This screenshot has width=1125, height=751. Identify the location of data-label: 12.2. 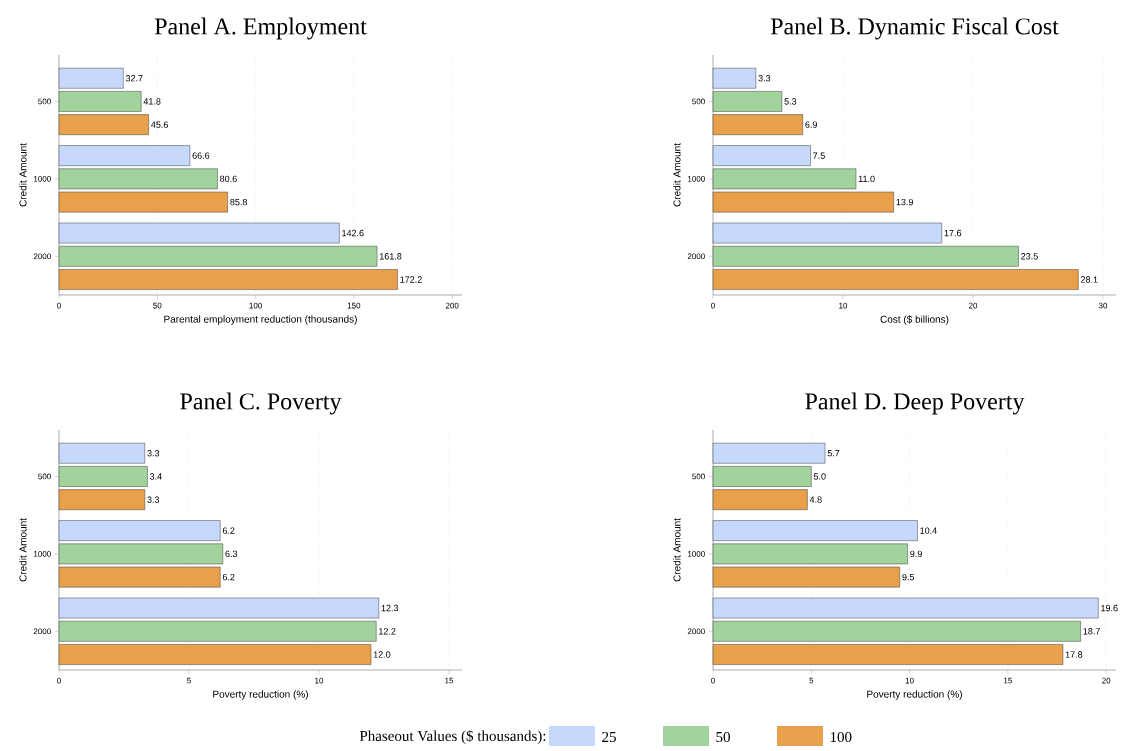
(387, 631).